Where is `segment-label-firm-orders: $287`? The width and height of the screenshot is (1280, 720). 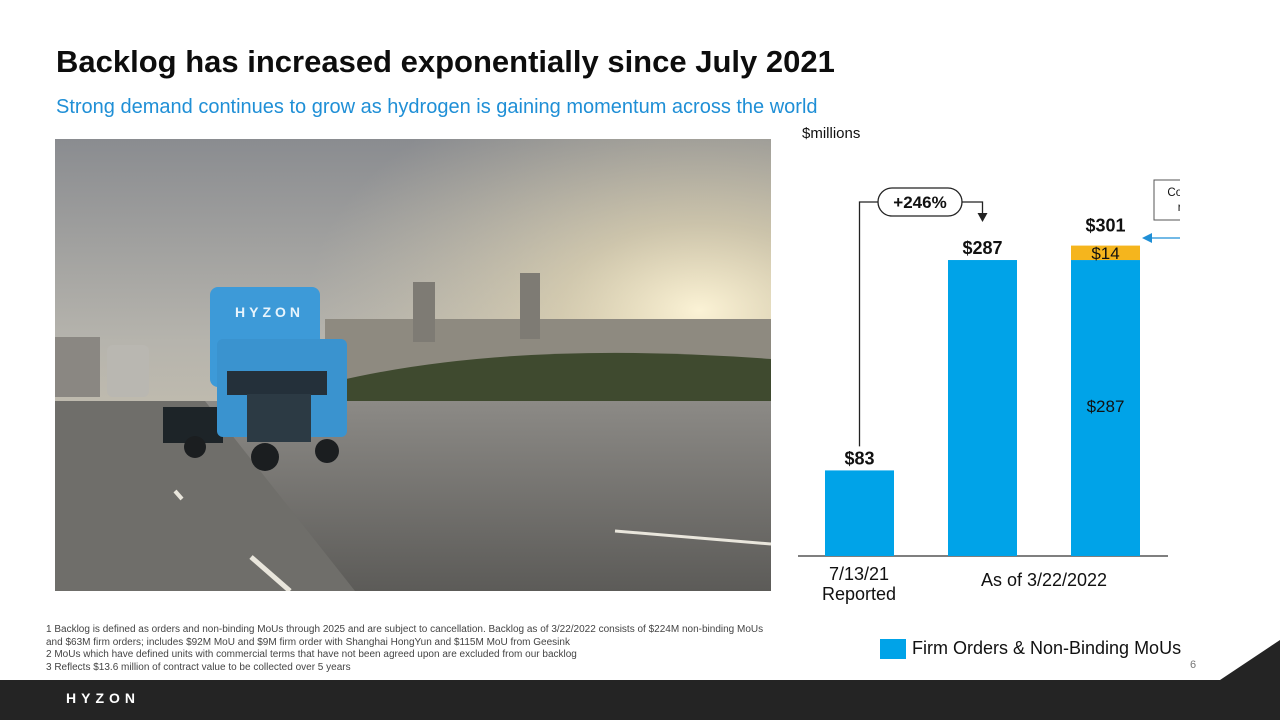 segment-label-firm-orders: $287 is located at coordinates (1106, 406).